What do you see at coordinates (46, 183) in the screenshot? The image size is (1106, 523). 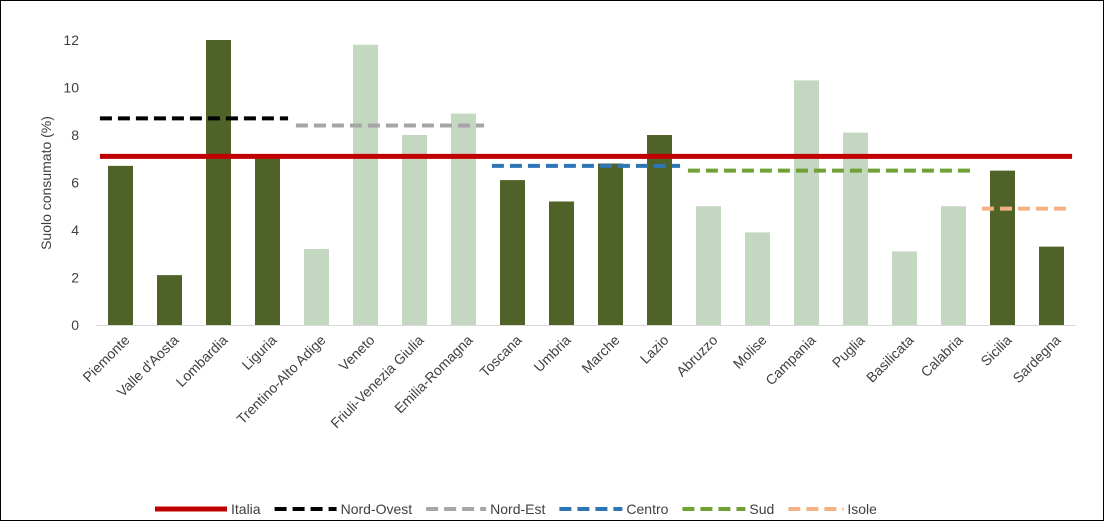 I see `y-axis-title: Suolo consumato (%)` at bounding box center [46, 183].